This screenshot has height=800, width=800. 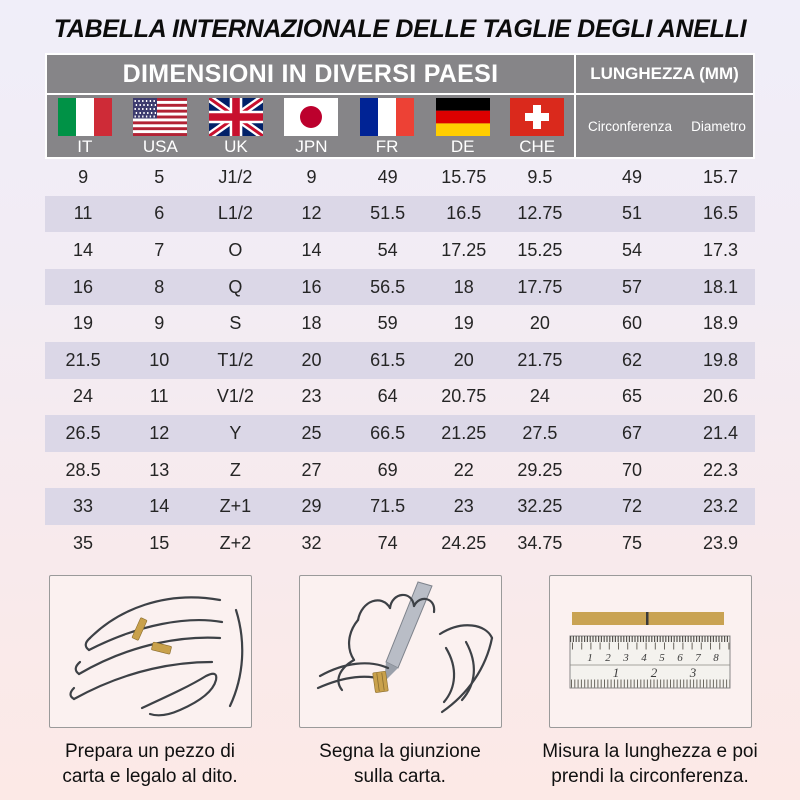 I want to click on pen-marking-icon, so click(x=404, y=646).